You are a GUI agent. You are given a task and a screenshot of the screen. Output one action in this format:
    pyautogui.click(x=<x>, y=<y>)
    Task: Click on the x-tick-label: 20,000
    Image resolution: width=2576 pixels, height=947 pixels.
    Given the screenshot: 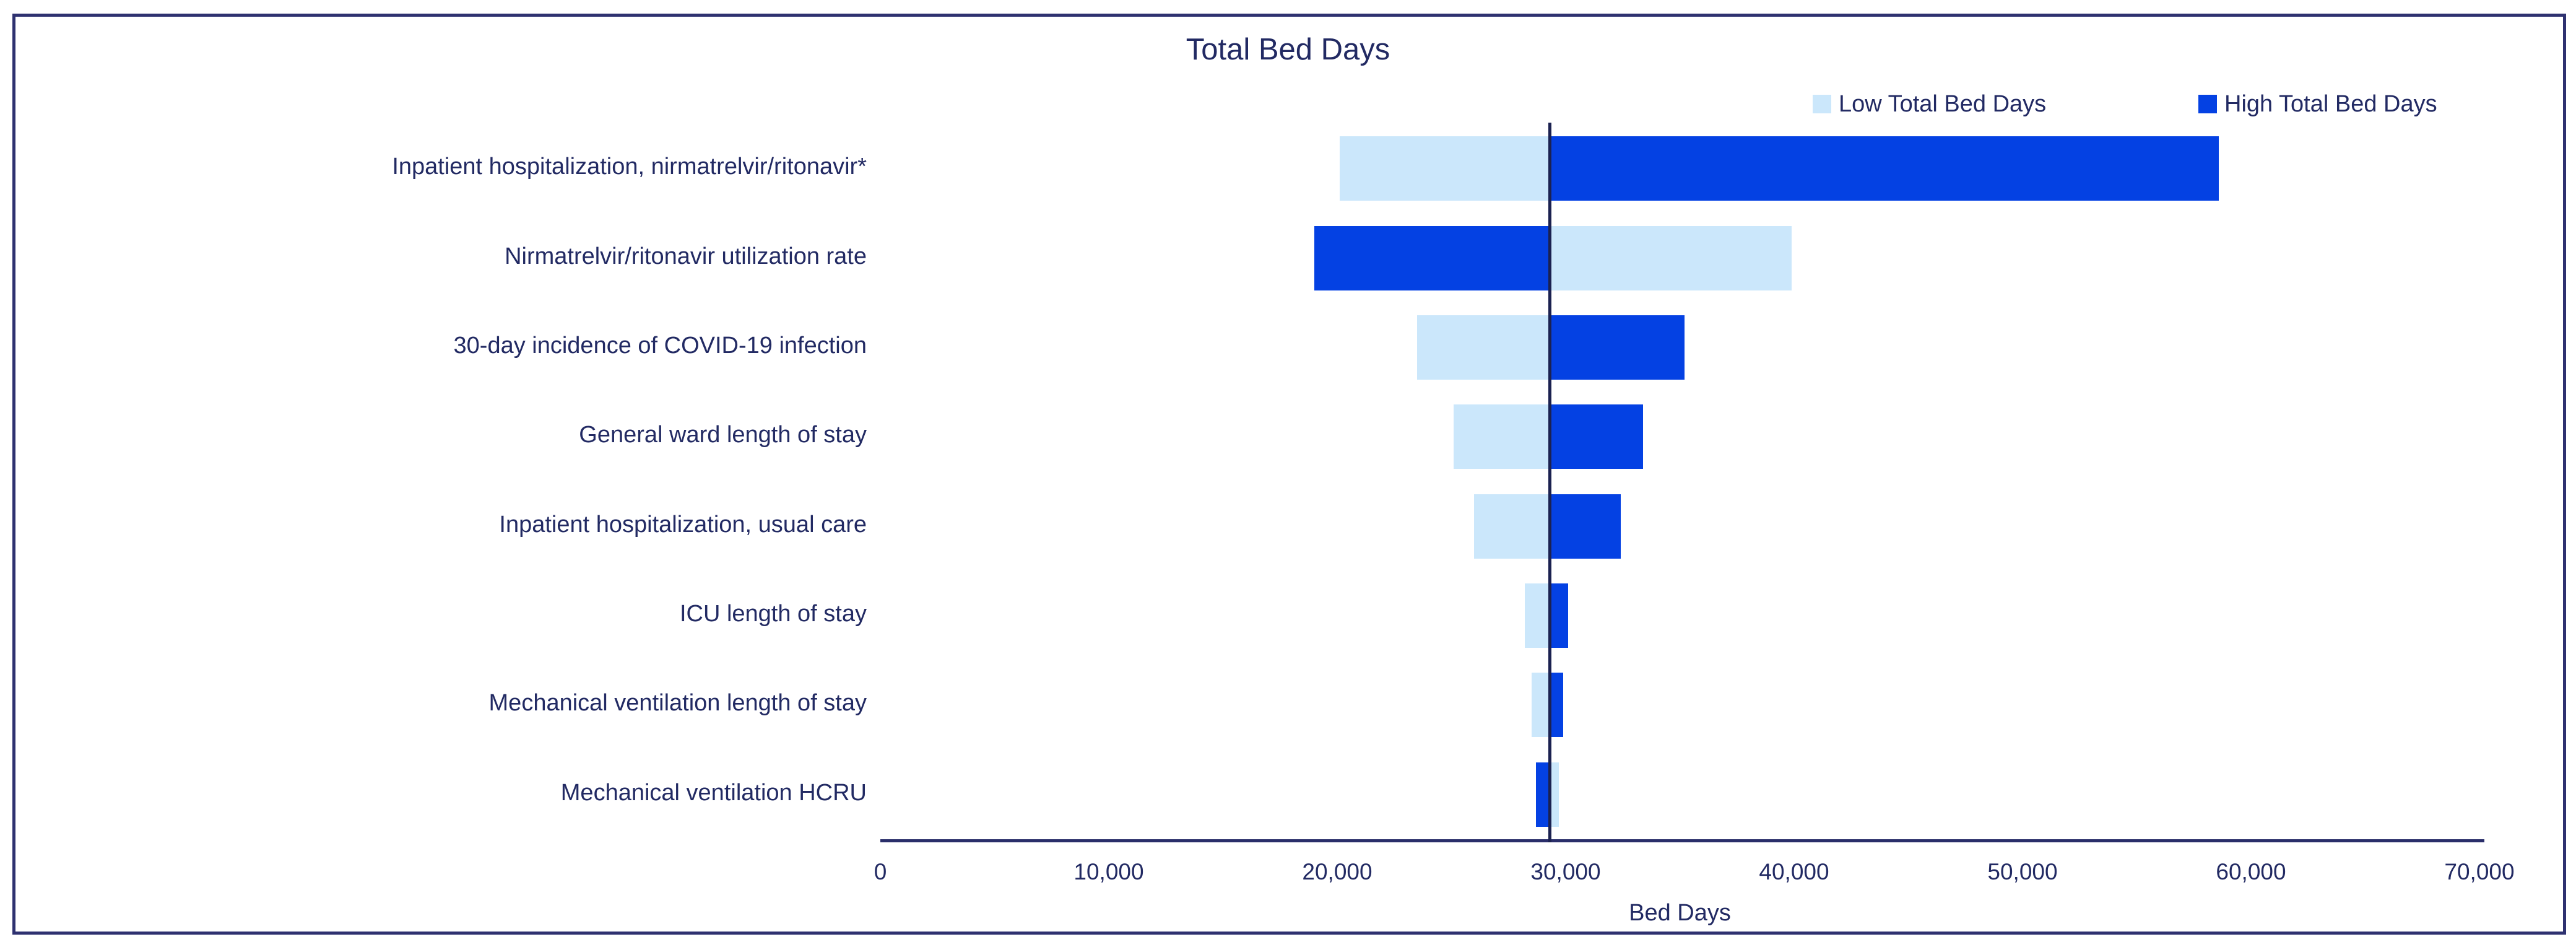 What is the action you would take?
    pyautogui.click(x=1337, y=871)
    